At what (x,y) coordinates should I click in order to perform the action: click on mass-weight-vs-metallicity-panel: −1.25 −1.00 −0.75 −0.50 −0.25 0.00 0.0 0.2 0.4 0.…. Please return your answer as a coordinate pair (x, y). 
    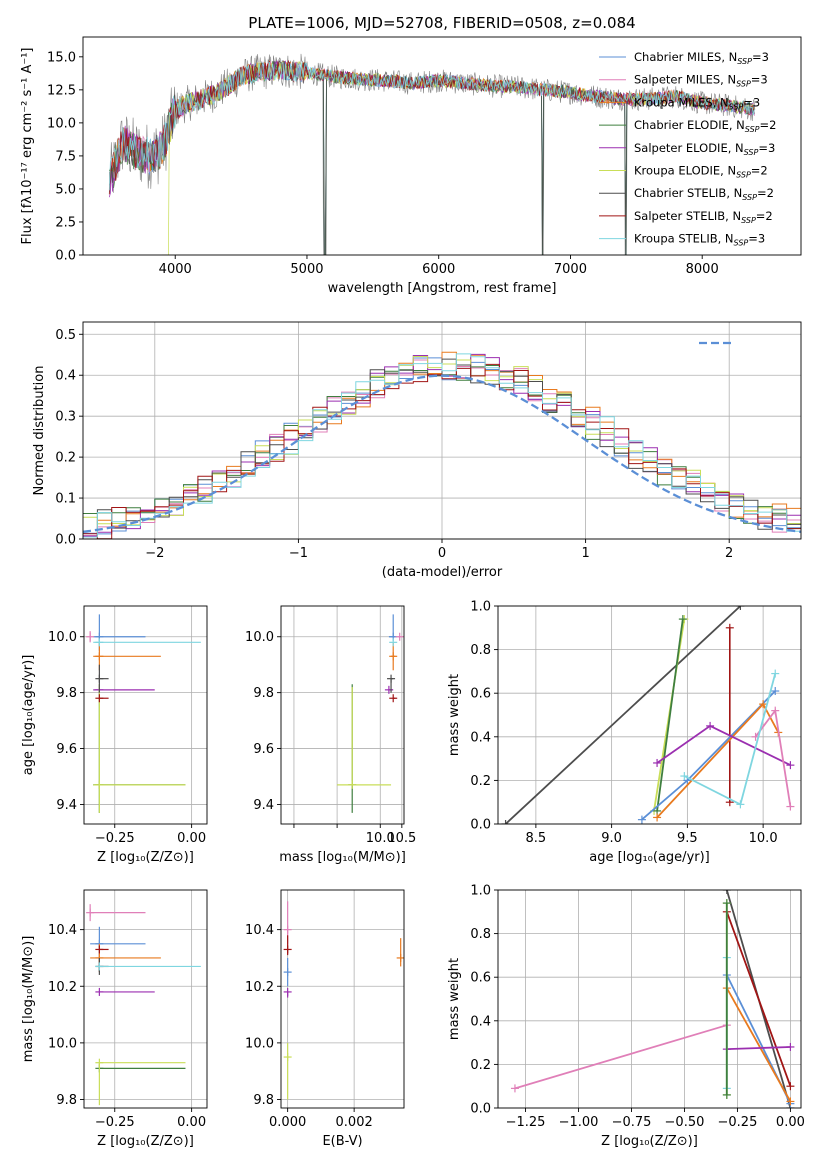
    Looking at the image, I should click on (626, 1017).